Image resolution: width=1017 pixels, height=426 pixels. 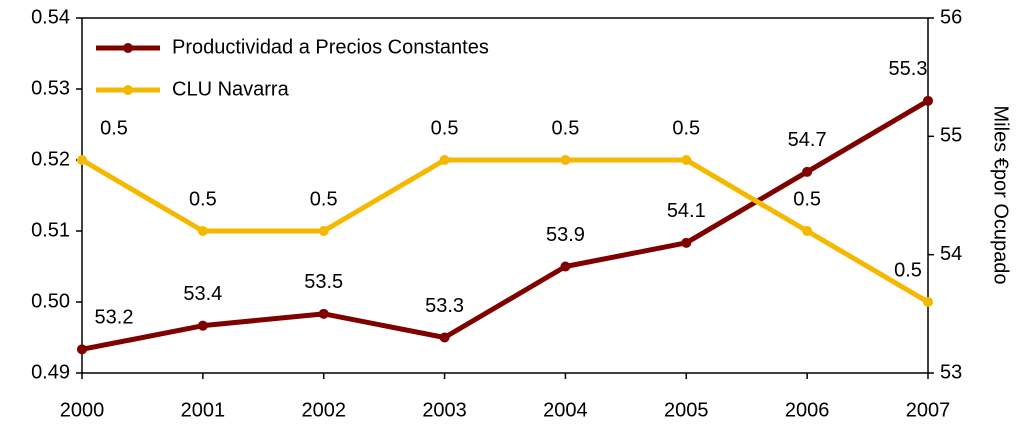 I want to click on y-tick-label: 0.49, so click(x=50, y=372).